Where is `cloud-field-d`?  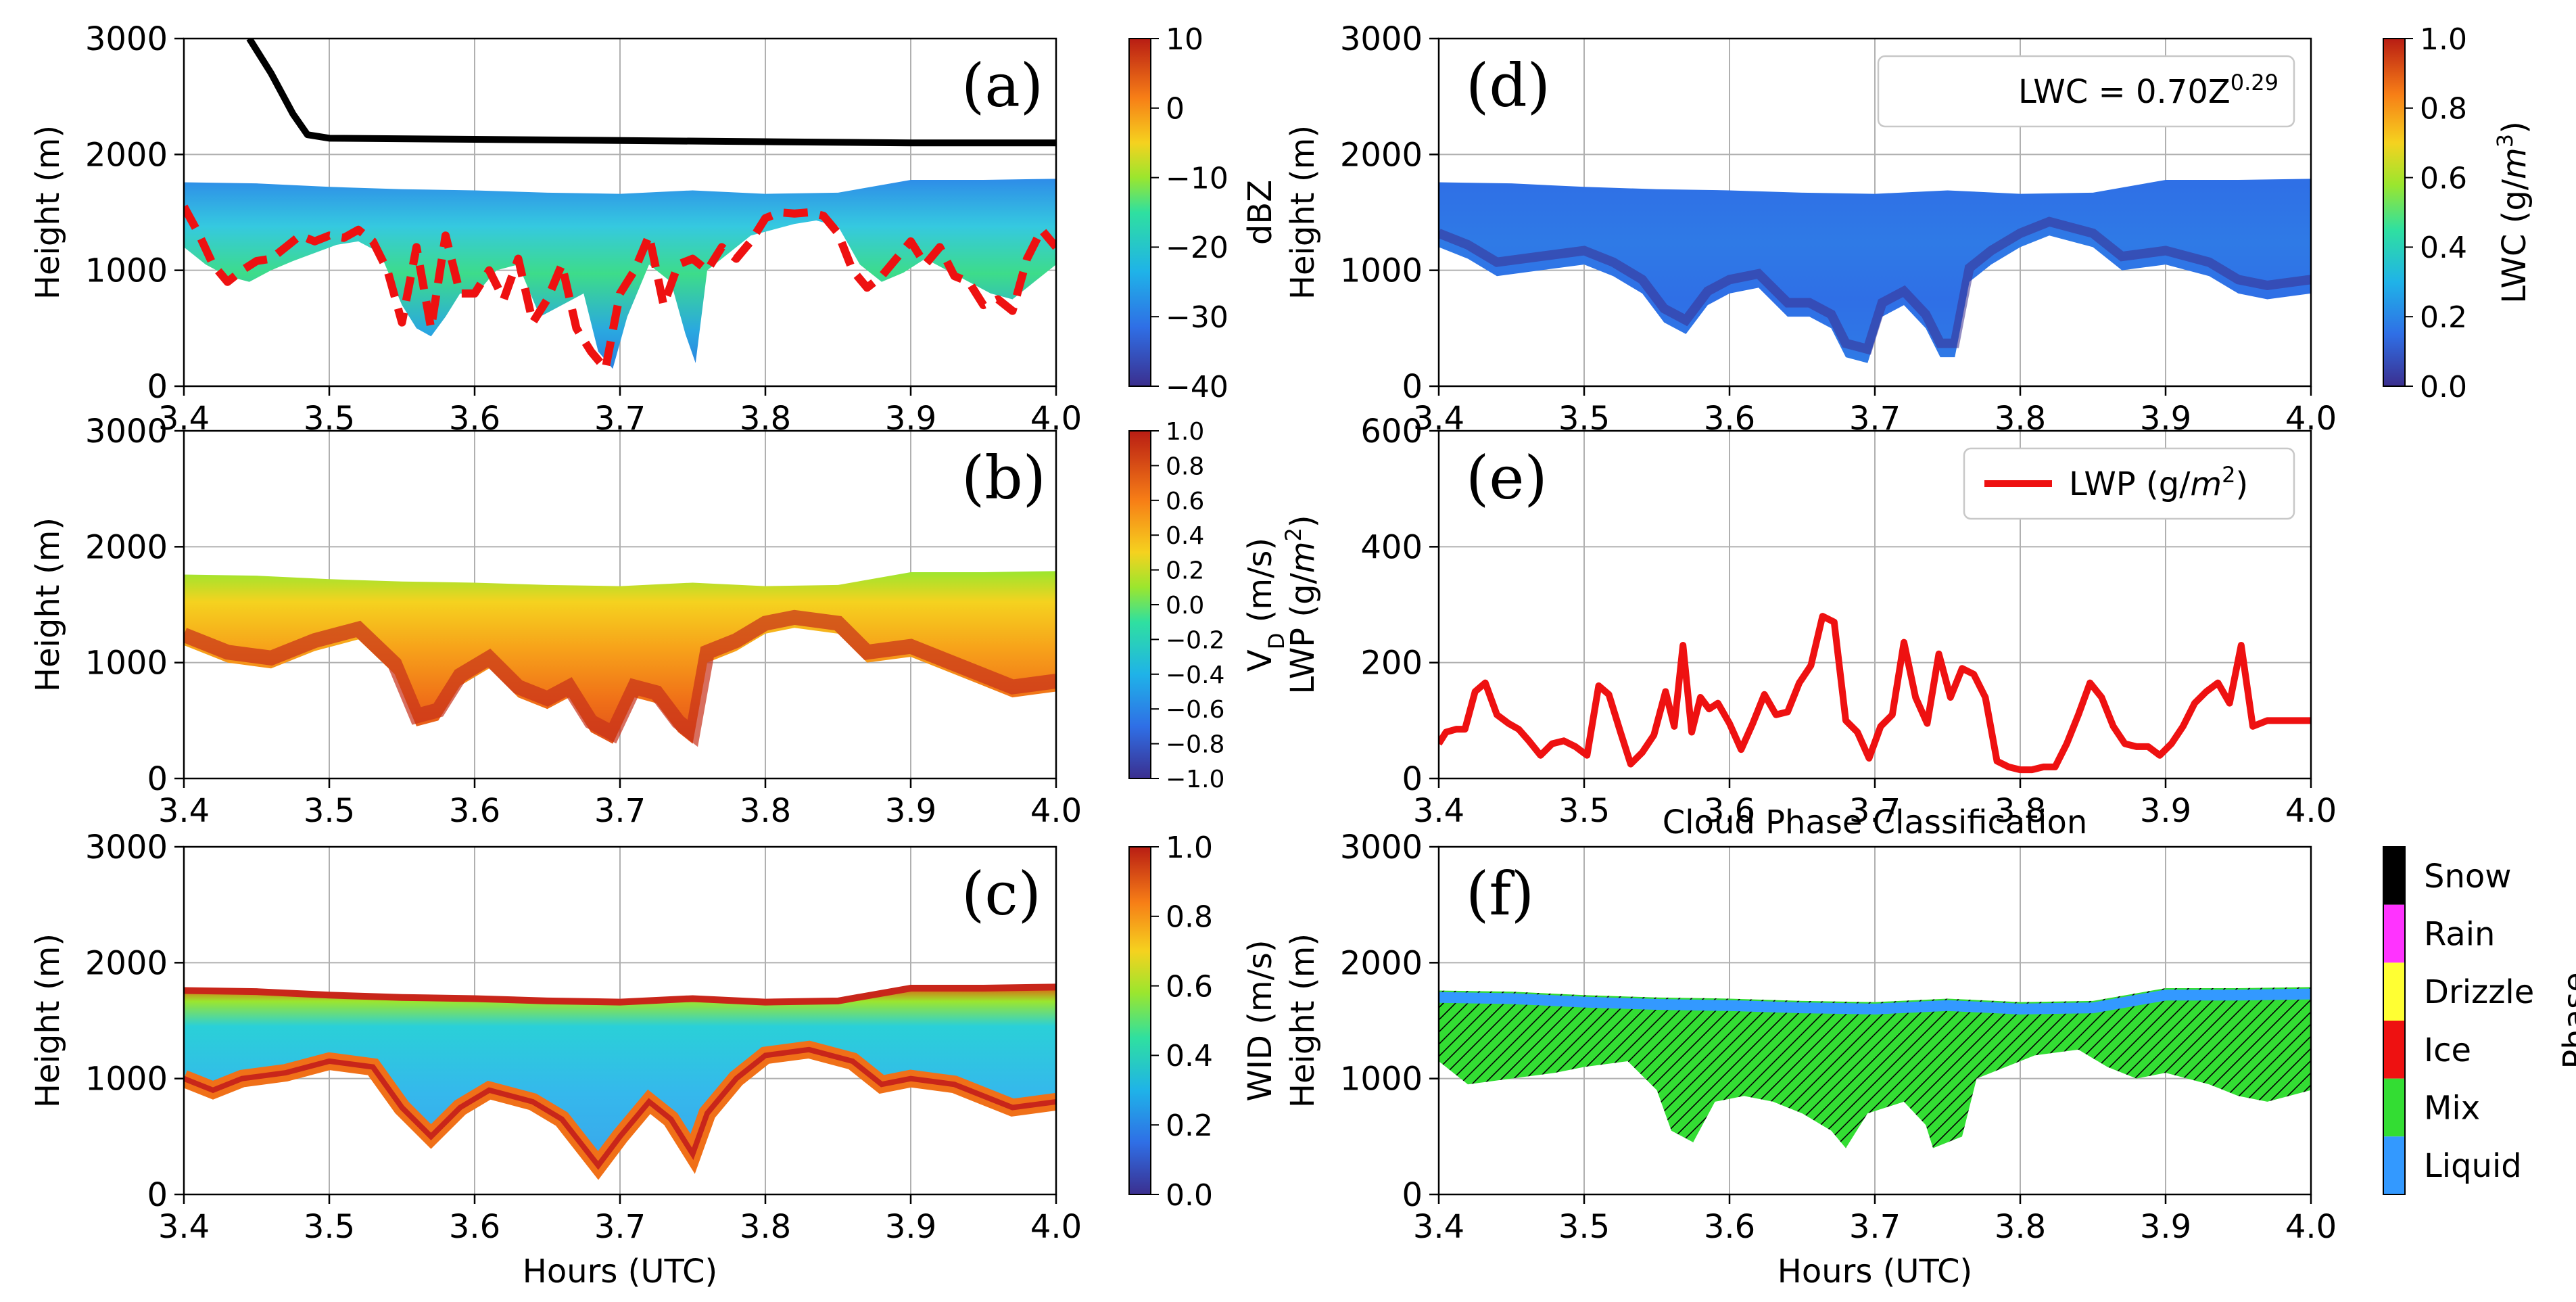
cloud-field-d is located at coordinates (1875, 271).